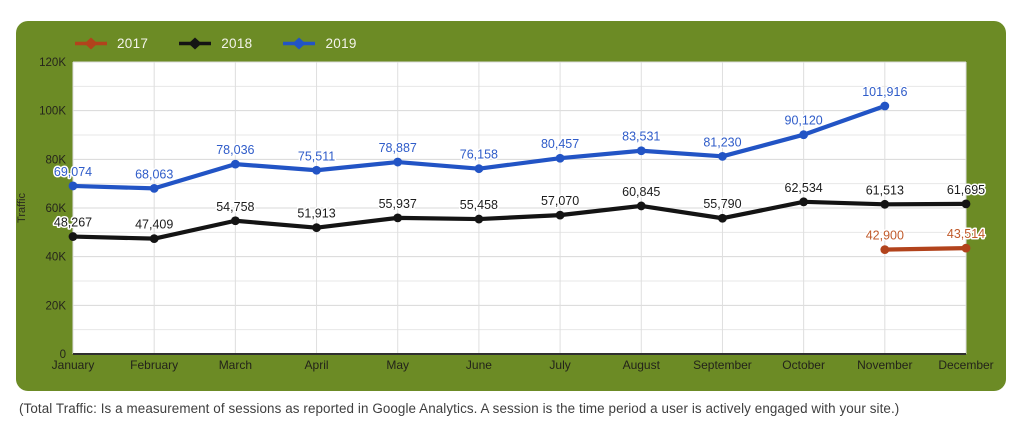  I want to click on legend-swatch-2019, so click(299, 43).